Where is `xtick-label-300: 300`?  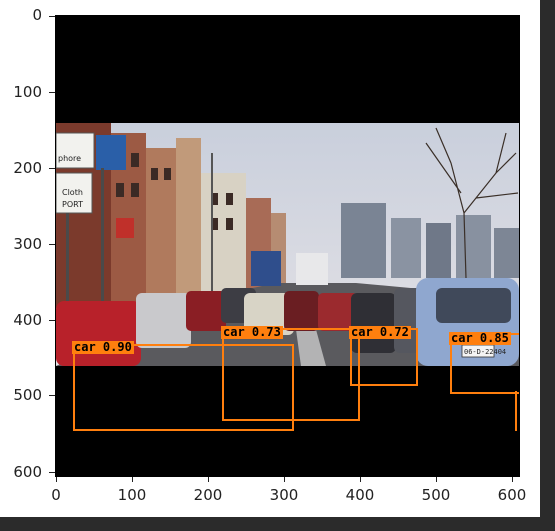 xtick-label-300: 300 is located at coordinates (284, 495).